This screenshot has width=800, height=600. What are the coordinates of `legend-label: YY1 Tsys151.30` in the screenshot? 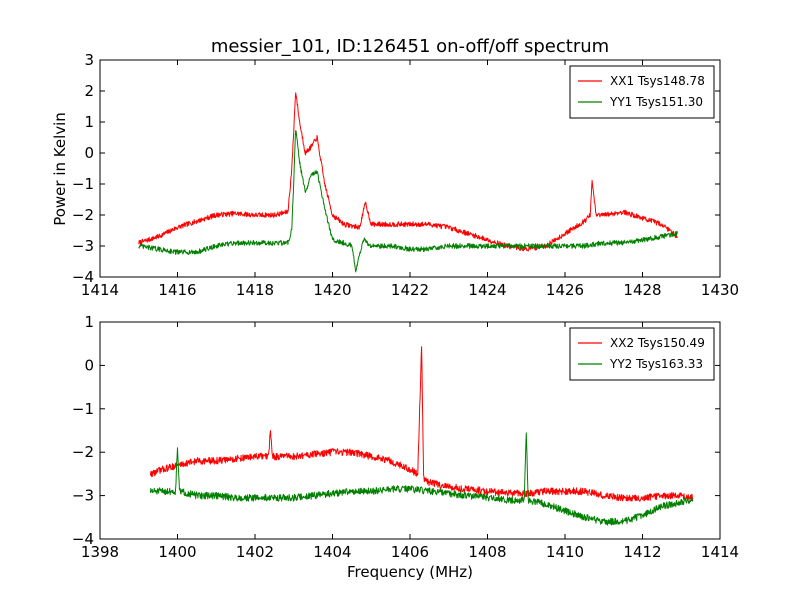 It's located at (656, 102).